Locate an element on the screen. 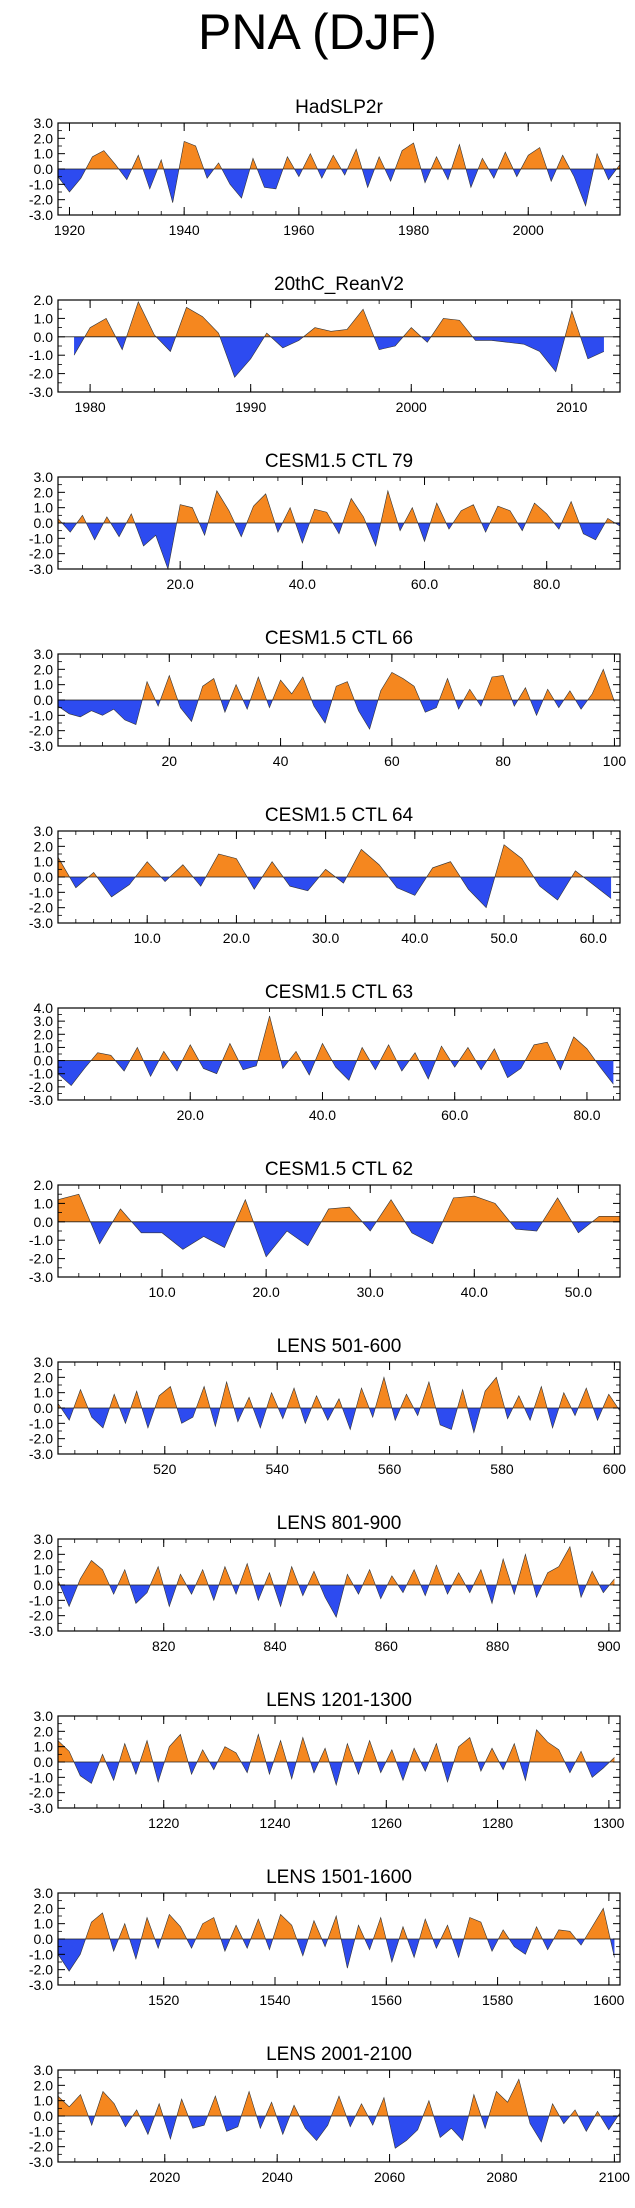 The height and width of the screenshot is (2208, 635). x-tick-label: 820 is located at coordinates (164, 1646).